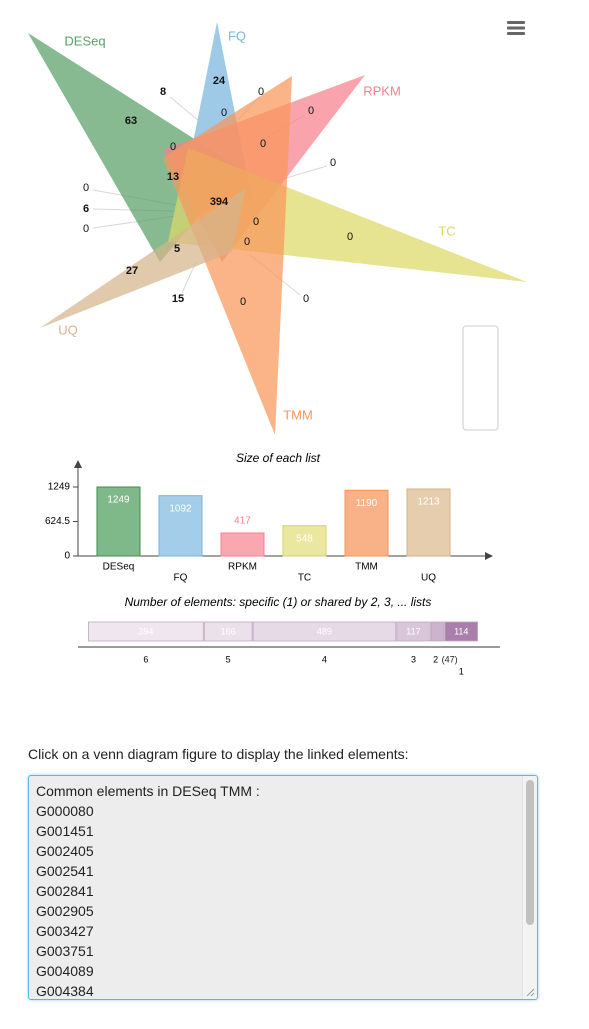 Image resolution: width=589 pixels, height=1029 pixels. Describe the element at coordinates (65, 951) in the screenshot. I see `list-item: G003751` at that location.